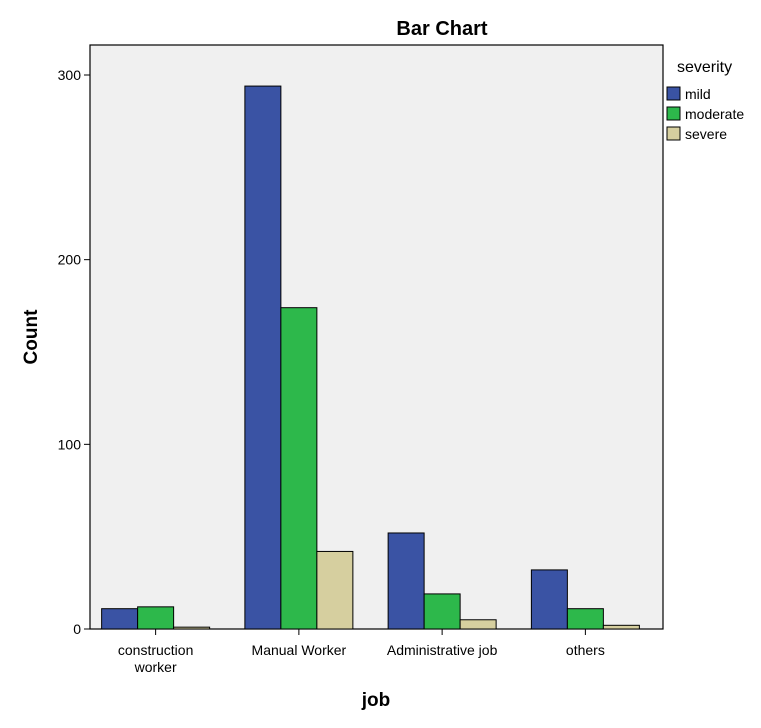 This screenshot has width=761, height=728. What do you see at coordinates (70, 75) in the screenshot?
I see `y-tick-label: 300` at bounding box center [70, 75].